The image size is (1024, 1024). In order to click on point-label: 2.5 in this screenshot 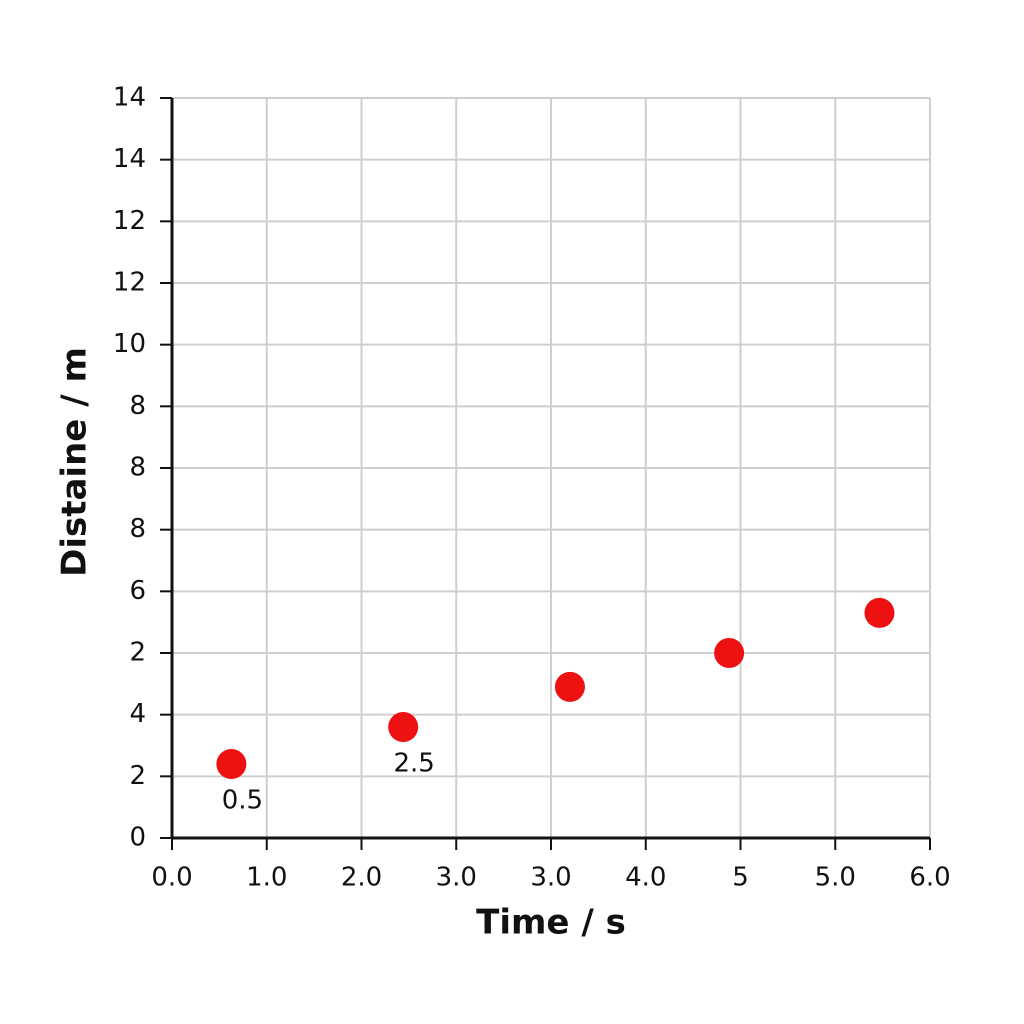, I will do `click(414, 764)`.